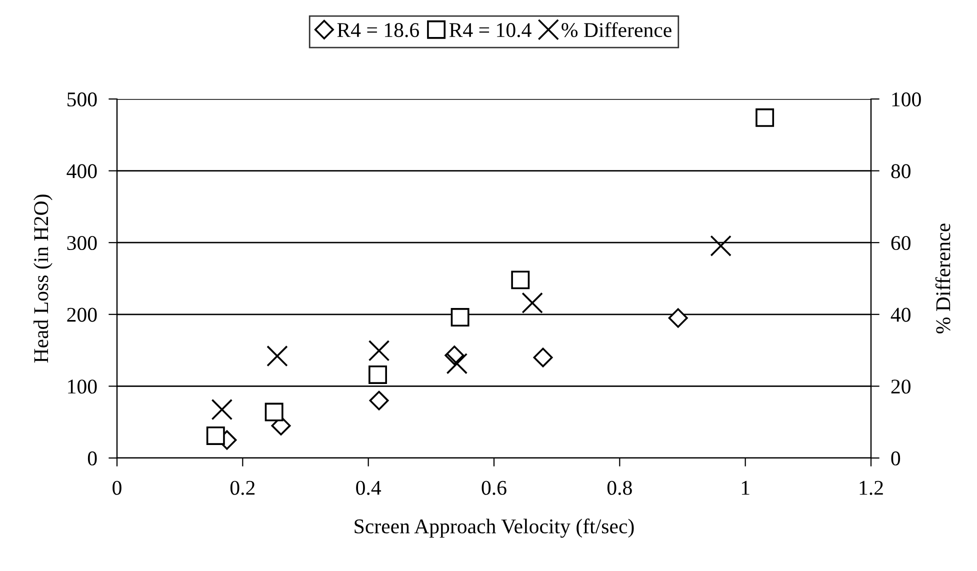 The height and width of the screenshot is (571, 977). What do you see at coordinates (746, 487) in the screenshot?
I see `x-tick-label: 1` at bounding box center [746, 487].